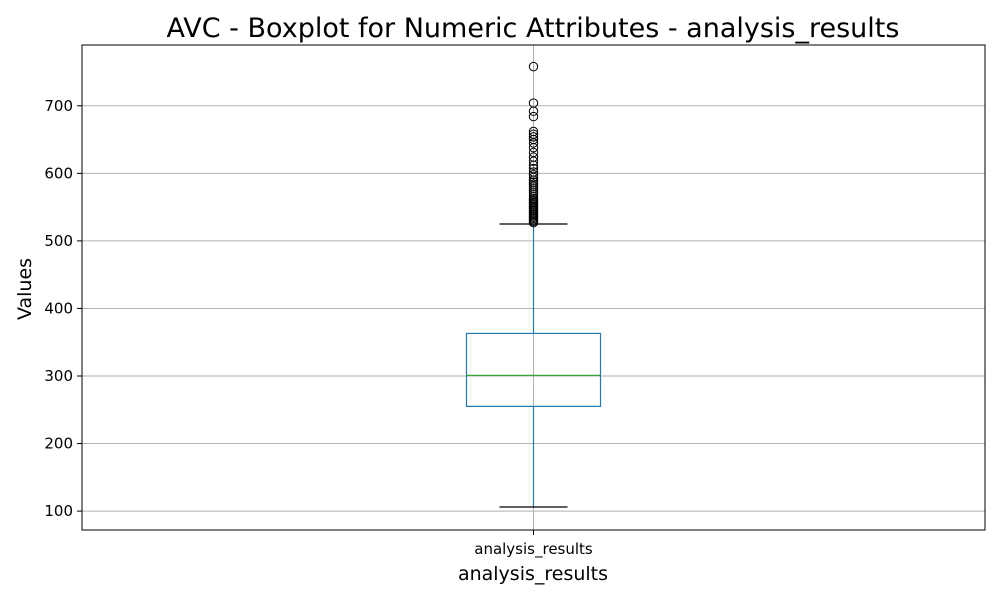  Describe the element at coordinates (58, 106) in the screenshot. I see `y-tick-label: 700` at that location.